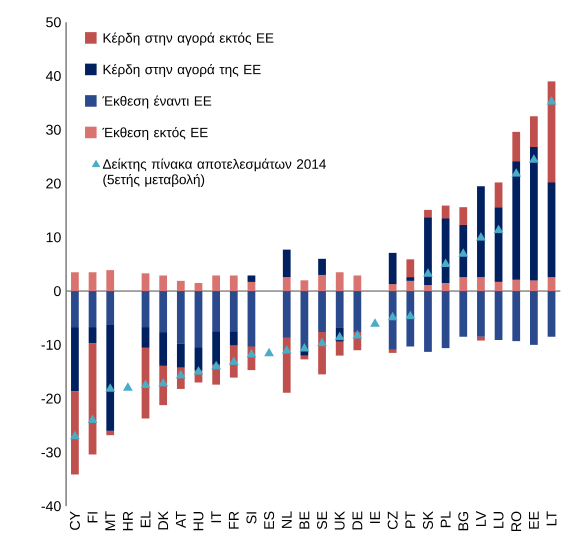  What do you see at coordinates (305, 520) in the screenshot?
I see `x-tick-label: BE` at bounding box center [305, 520].